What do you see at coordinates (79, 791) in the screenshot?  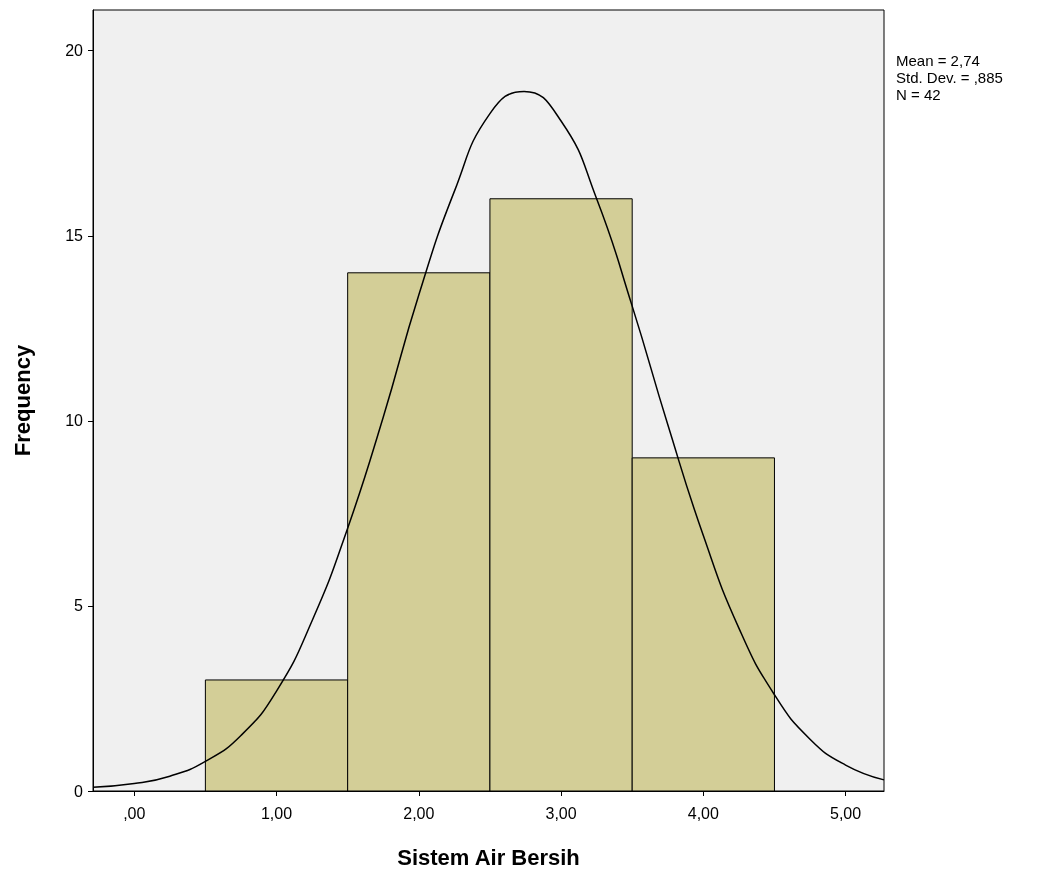 I see `y-tick-label: 0` at bounding box center [79, 791].